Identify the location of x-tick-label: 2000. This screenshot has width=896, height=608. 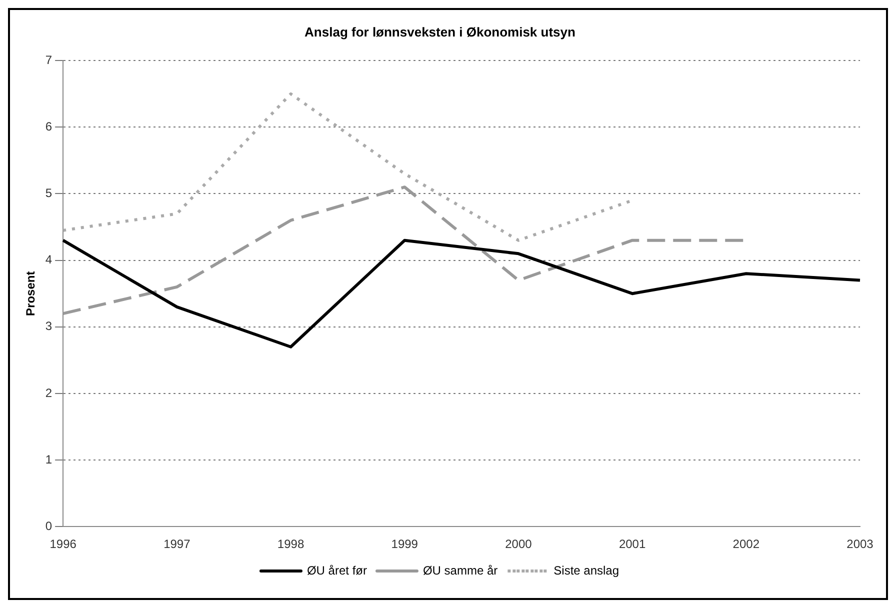
(518, 544).